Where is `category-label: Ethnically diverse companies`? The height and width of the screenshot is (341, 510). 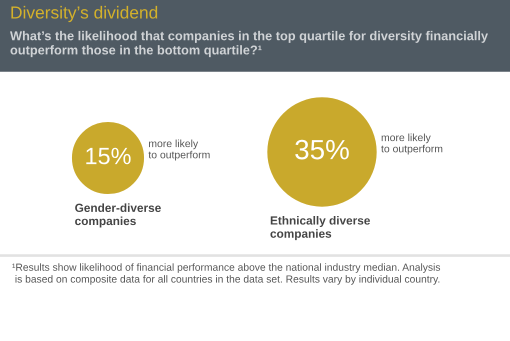 category-label: Ethnically diverse companies is located at coordinates (320, 228).